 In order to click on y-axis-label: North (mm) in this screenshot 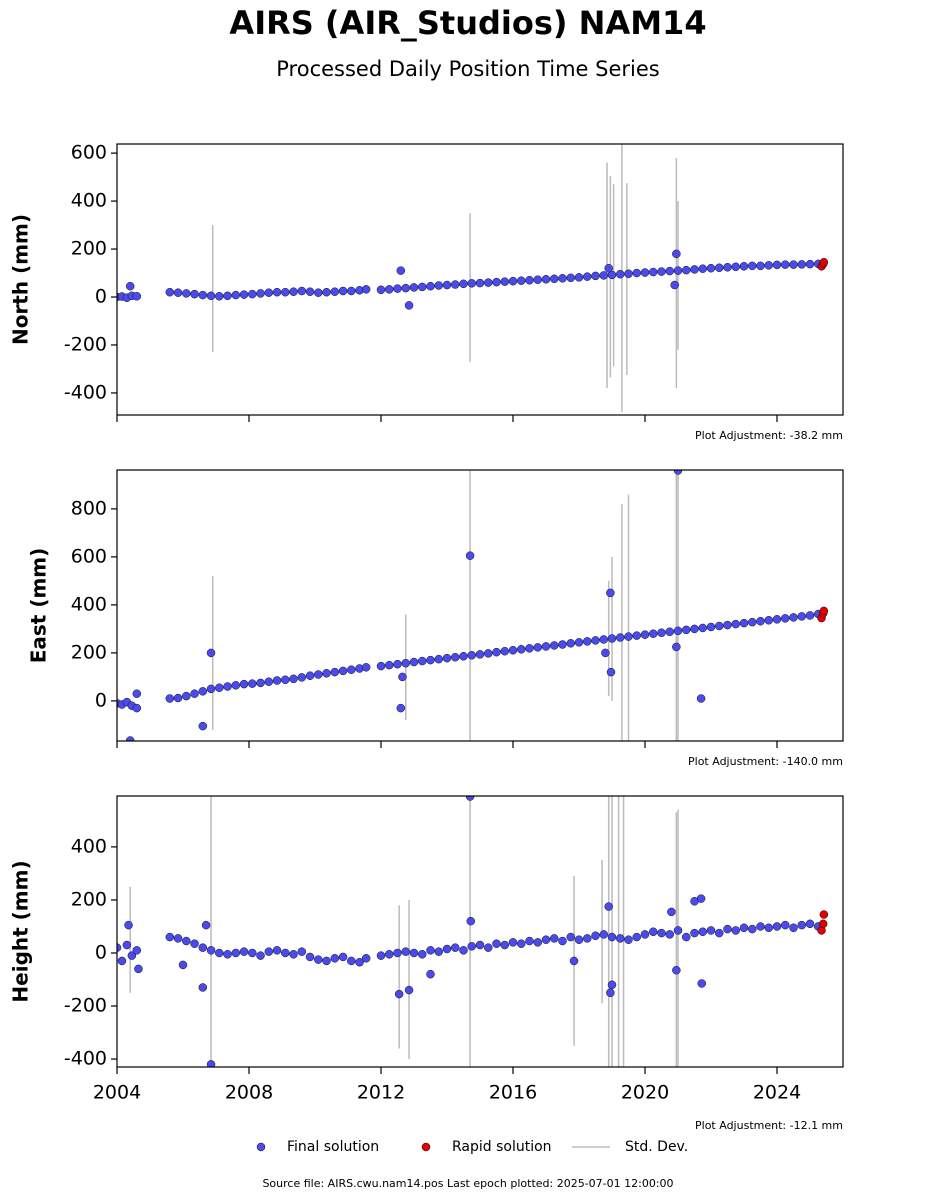, I will do `click(21, 279)`.